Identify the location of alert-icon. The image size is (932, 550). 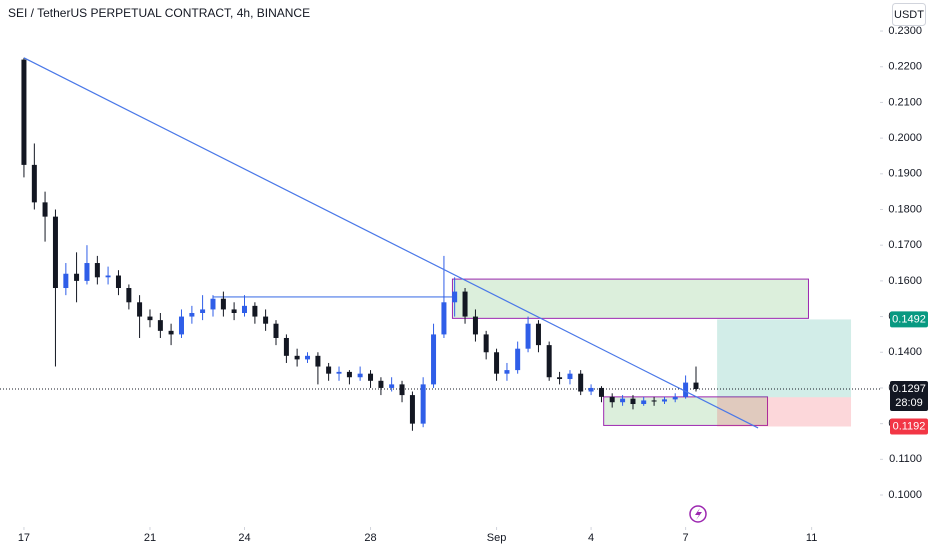
(698, 514).